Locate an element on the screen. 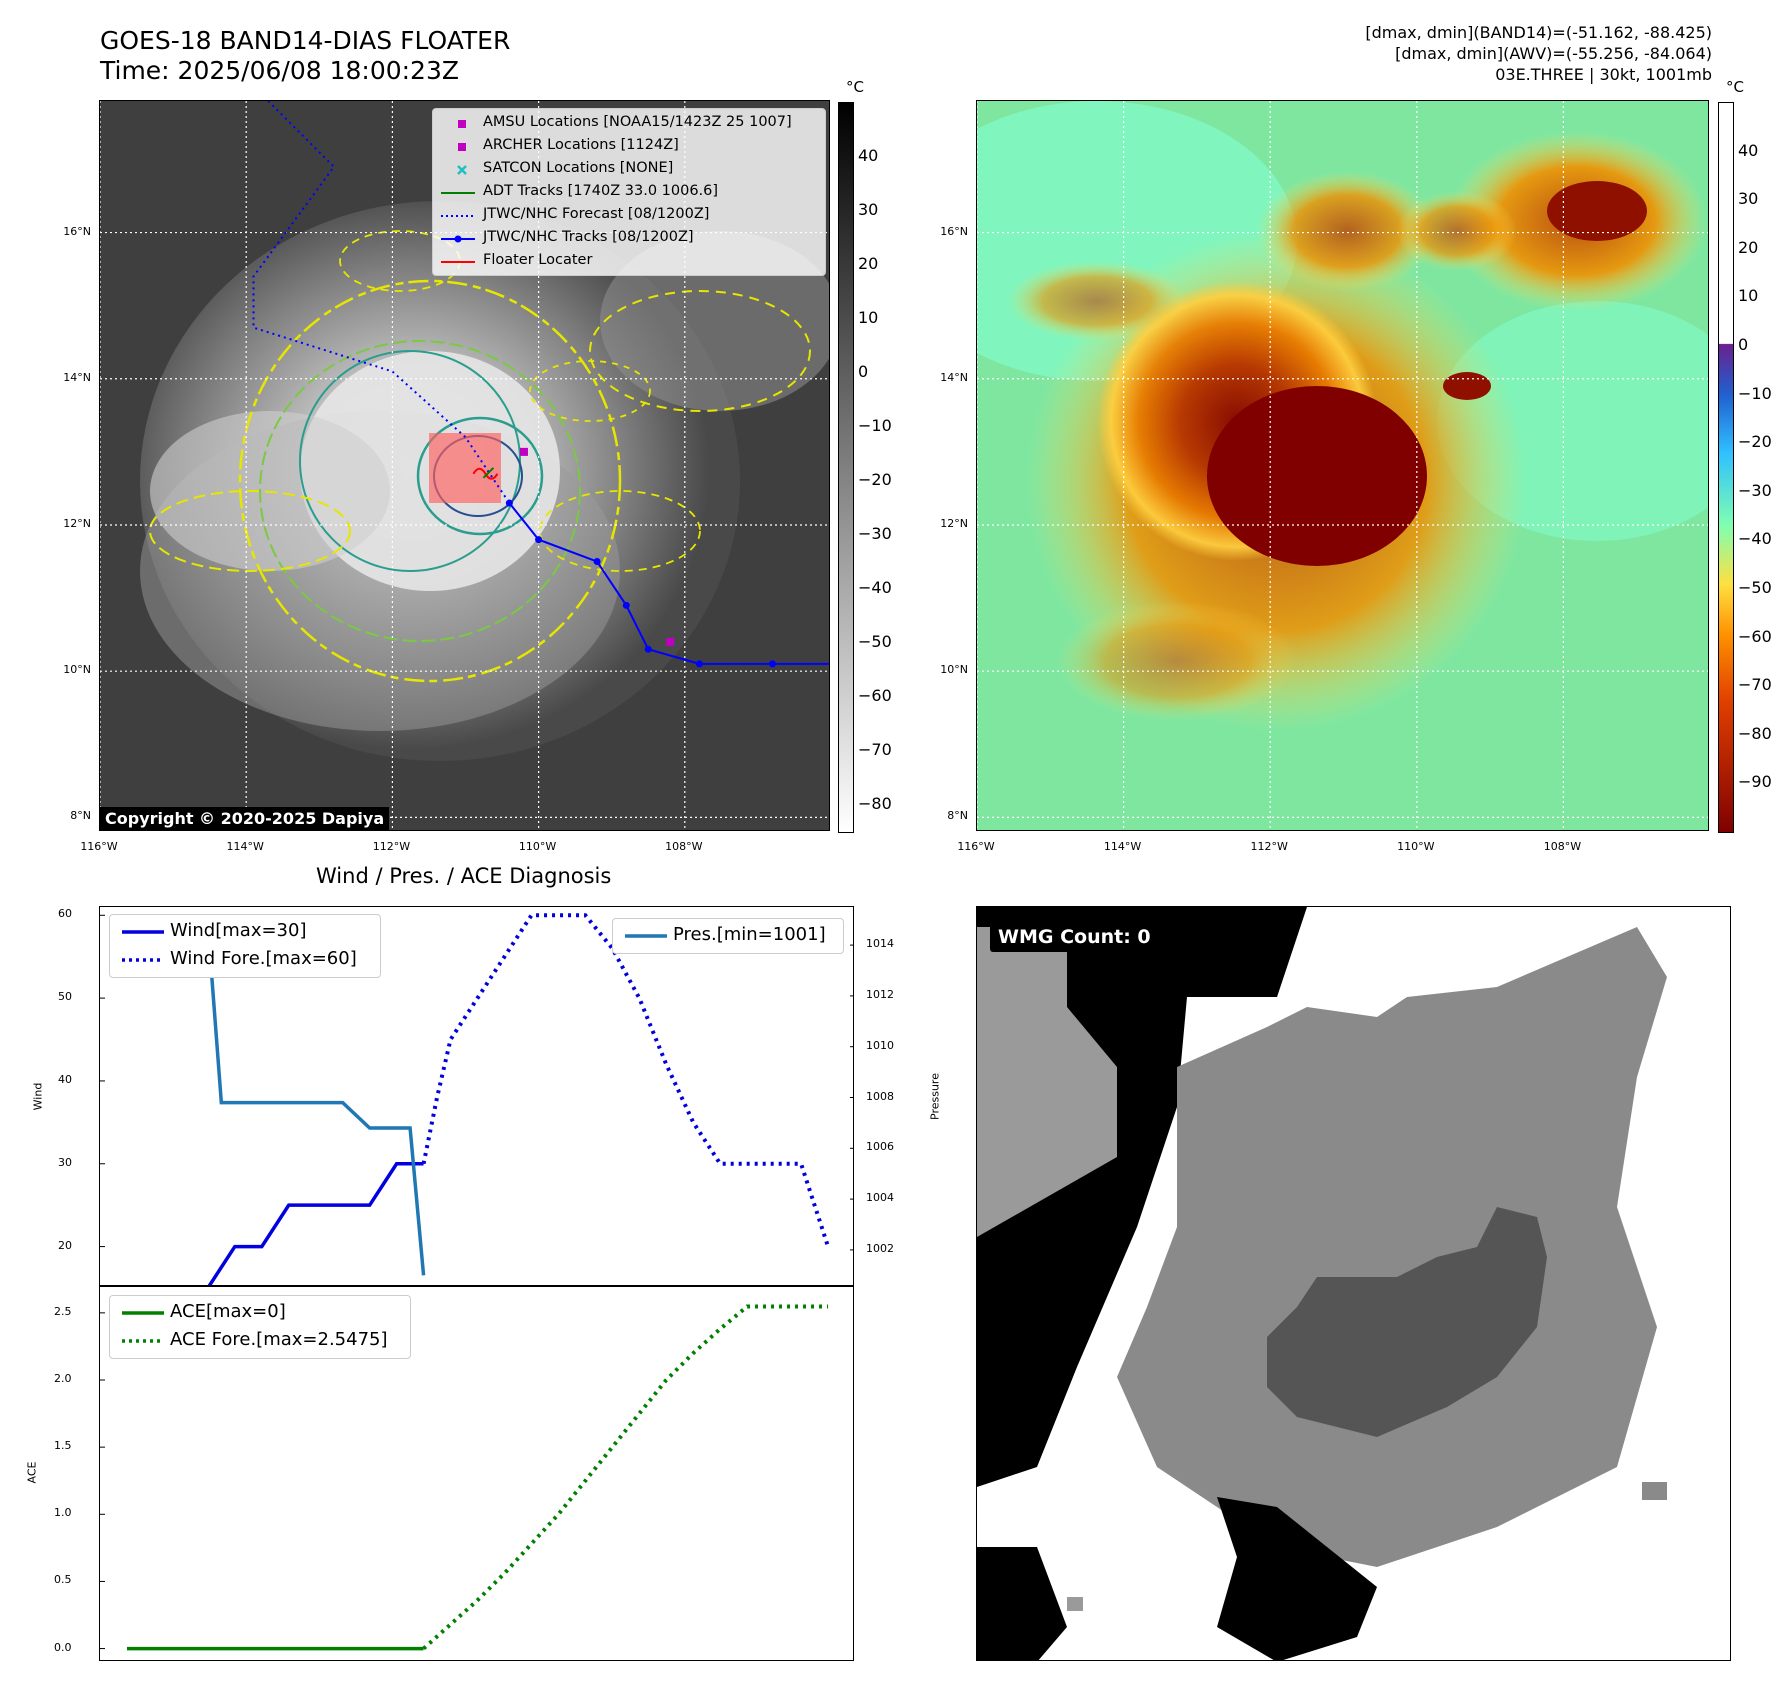 This screenshot has width=1792, height=1690. jet-colorbar-tick: 40 is located at coordinates (1748, 150).